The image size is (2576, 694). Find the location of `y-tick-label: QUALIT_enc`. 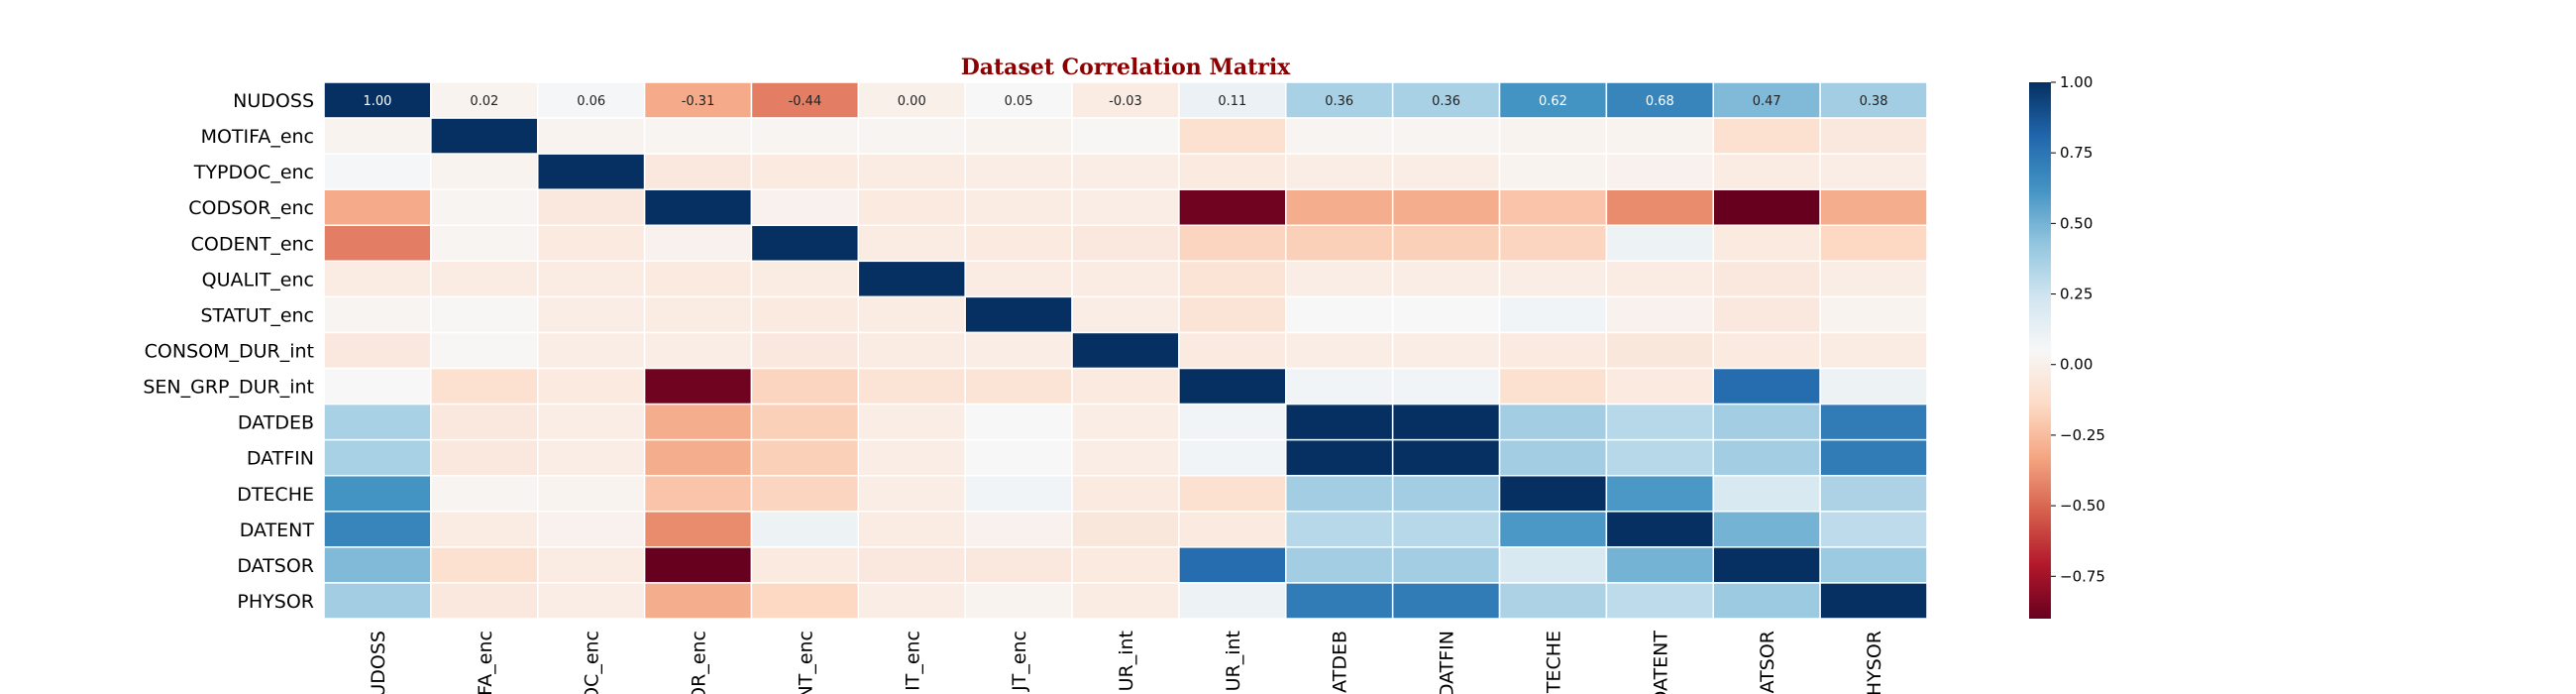

y-tick-label: QUALIT_enc is located at coordinates (258, 279).